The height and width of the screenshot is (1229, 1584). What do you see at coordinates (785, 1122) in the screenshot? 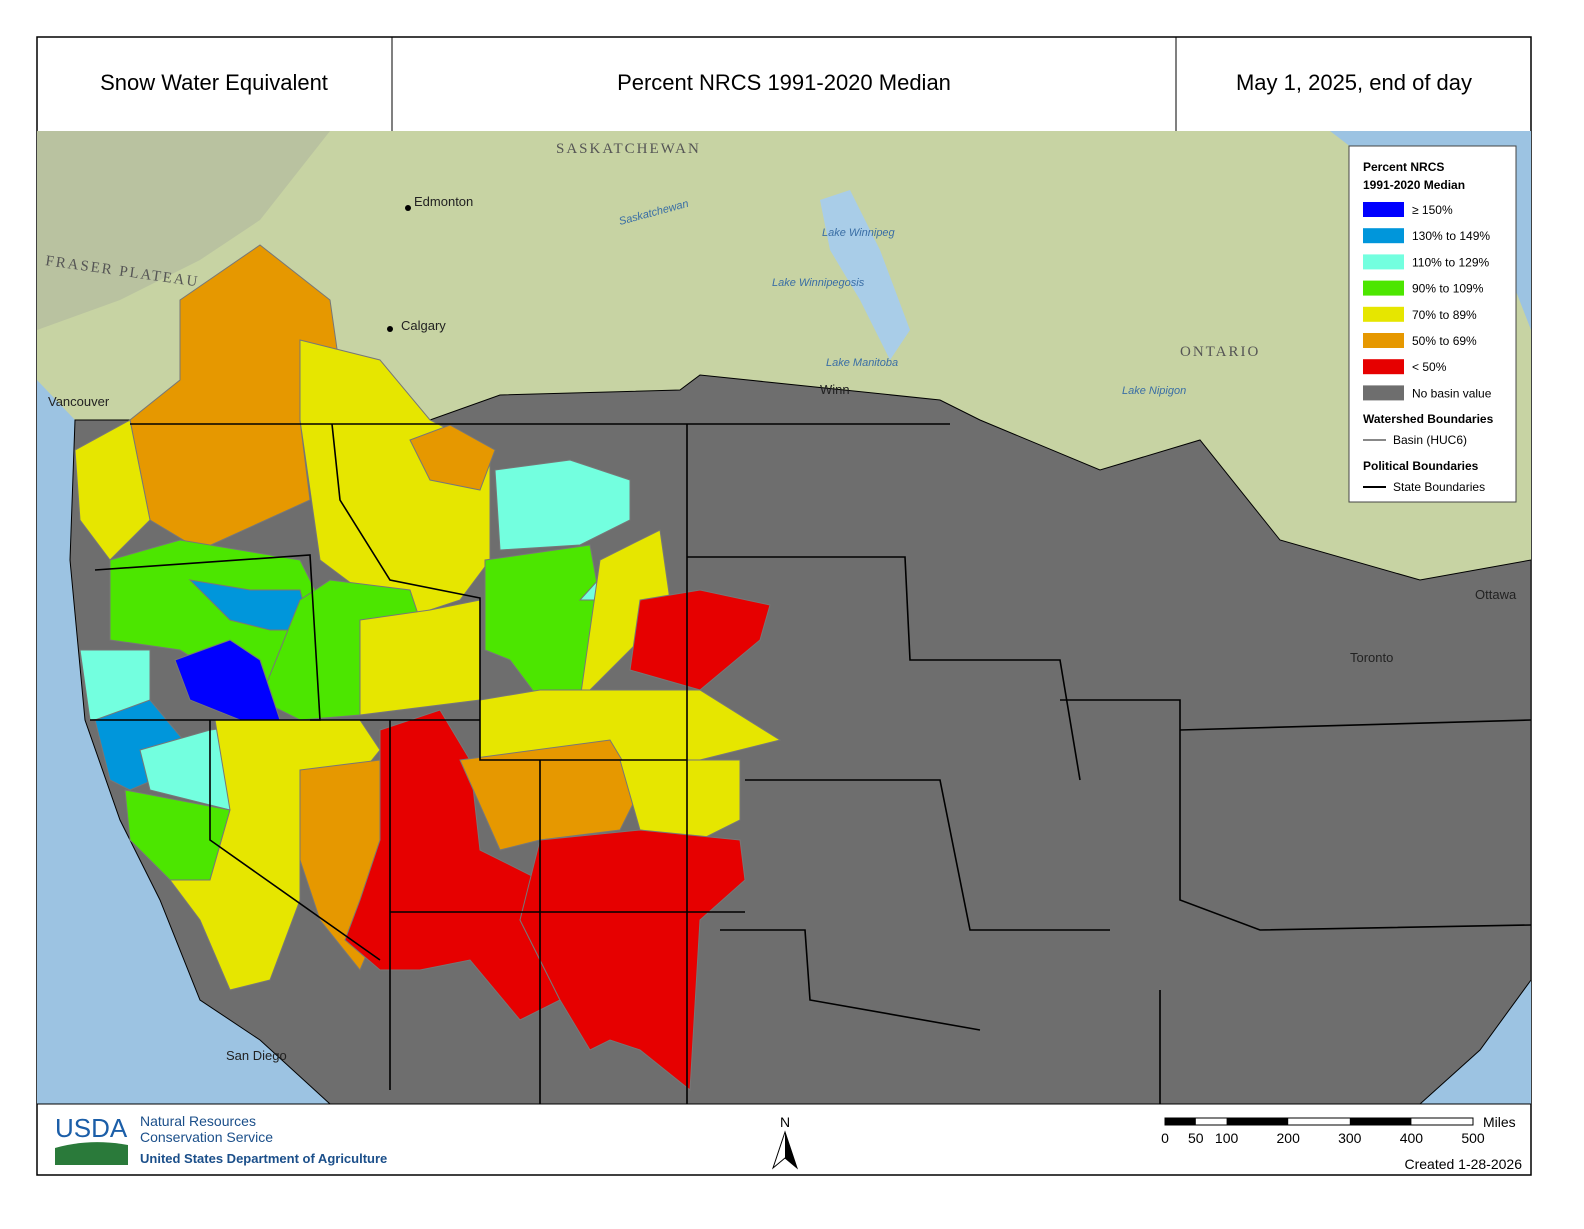
I see `north-label: N` at bounding box center [785, 1122].